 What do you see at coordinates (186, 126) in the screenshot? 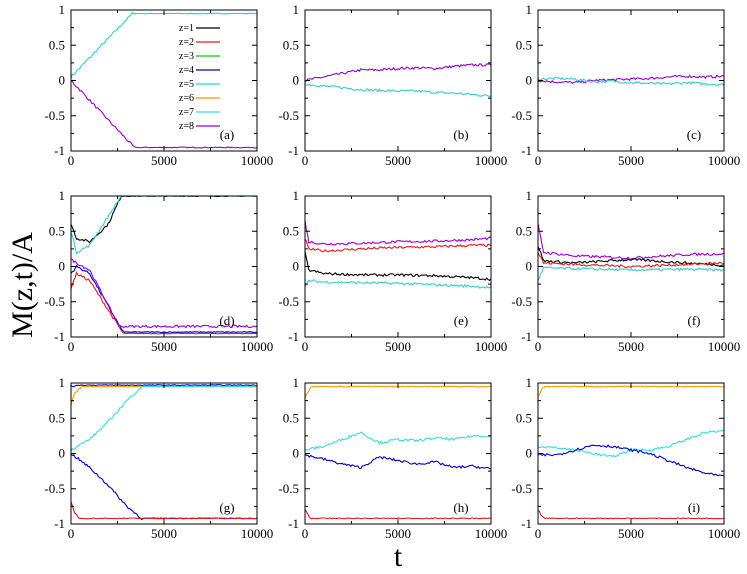
I see `legend-entry: z=8` at bounding box center [186, 126].